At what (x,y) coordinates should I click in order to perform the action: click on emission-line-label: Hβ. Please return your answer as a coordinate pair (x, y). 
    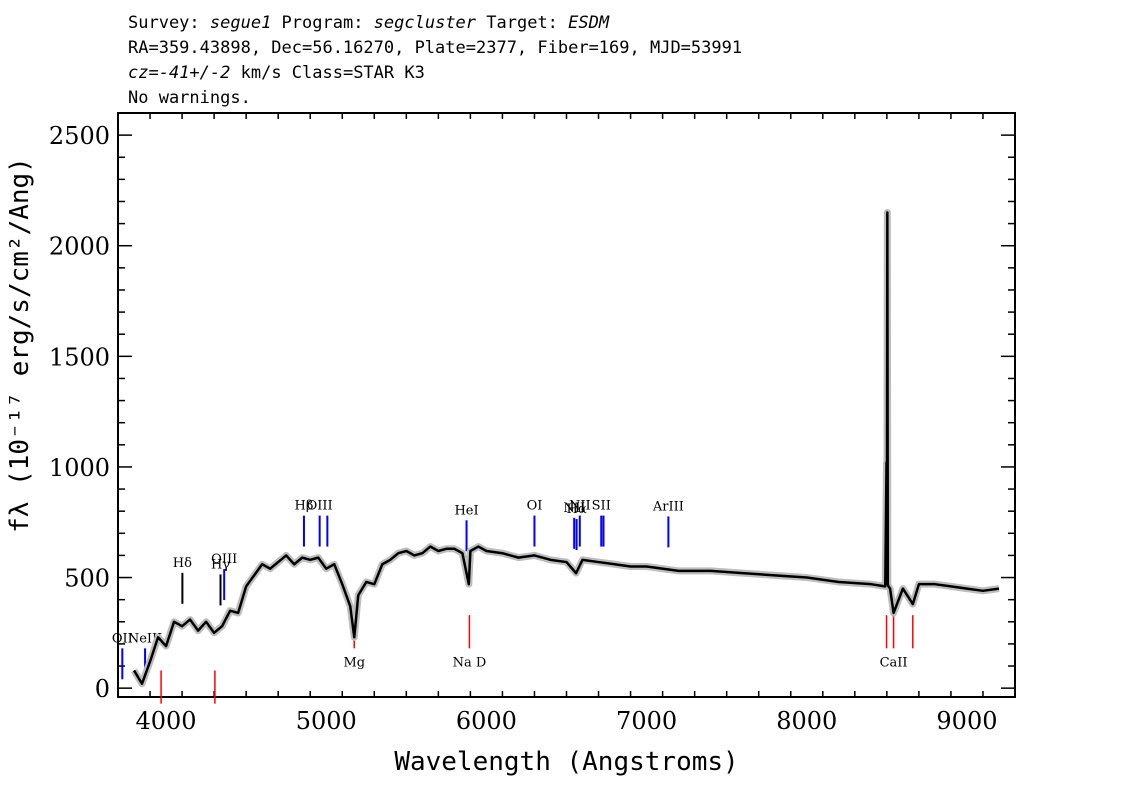
    Looking at the image, I should click on (304, 506).